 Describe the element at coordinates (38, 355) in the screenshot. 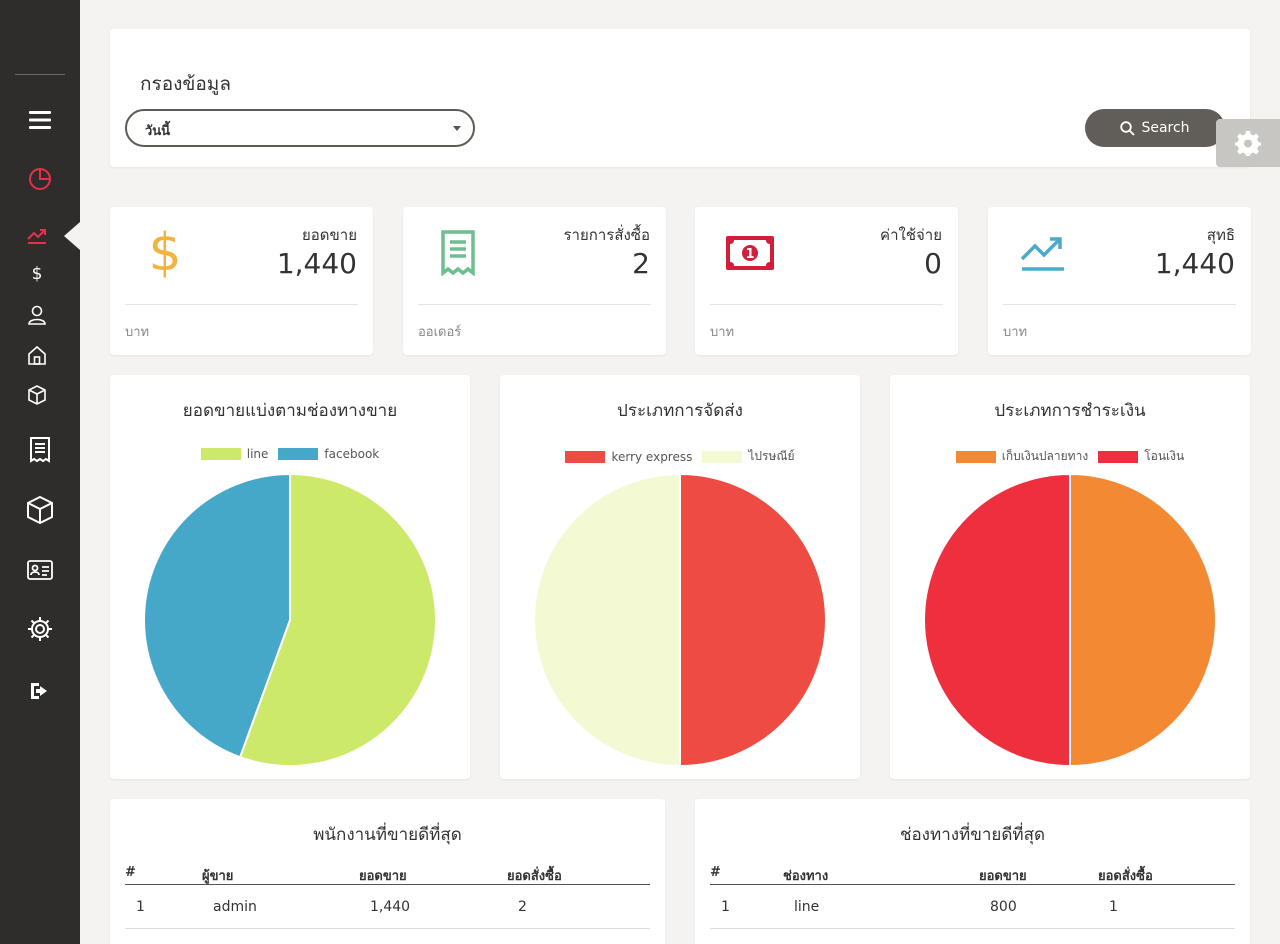

I see `home-icon` at that location.